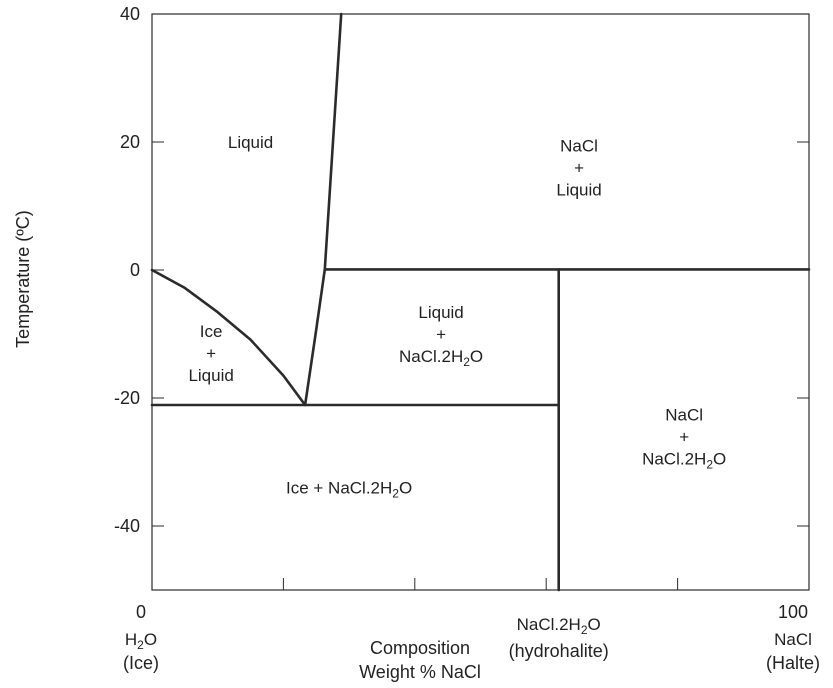 The width and height of the screenshot is (833, 688). What do you see at coordinates (127, 526) in the screenshot?
I see `y-tick-label: -40` at bounding box center [127, 526].